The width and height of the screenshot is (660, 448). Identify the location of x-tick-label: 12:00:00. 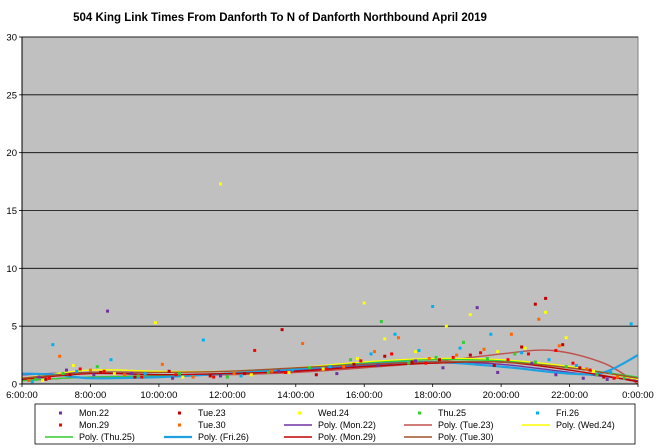
(227, 395).